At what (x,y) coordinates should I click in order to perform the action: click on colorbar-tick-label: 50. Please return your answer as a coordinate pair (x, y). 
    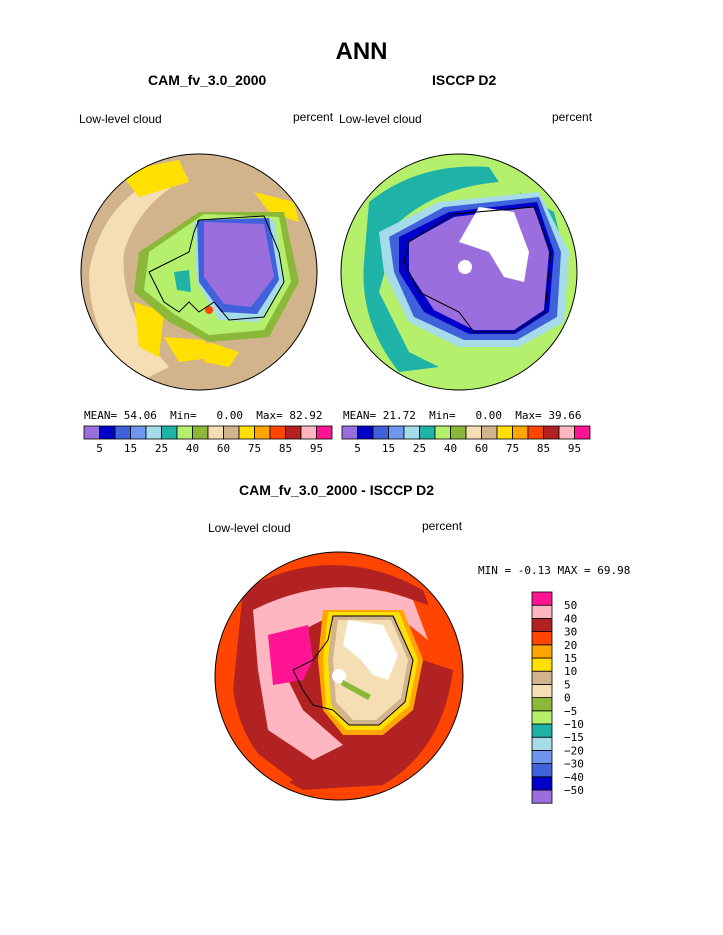
    Looking at the image, I should click on (570, 605).